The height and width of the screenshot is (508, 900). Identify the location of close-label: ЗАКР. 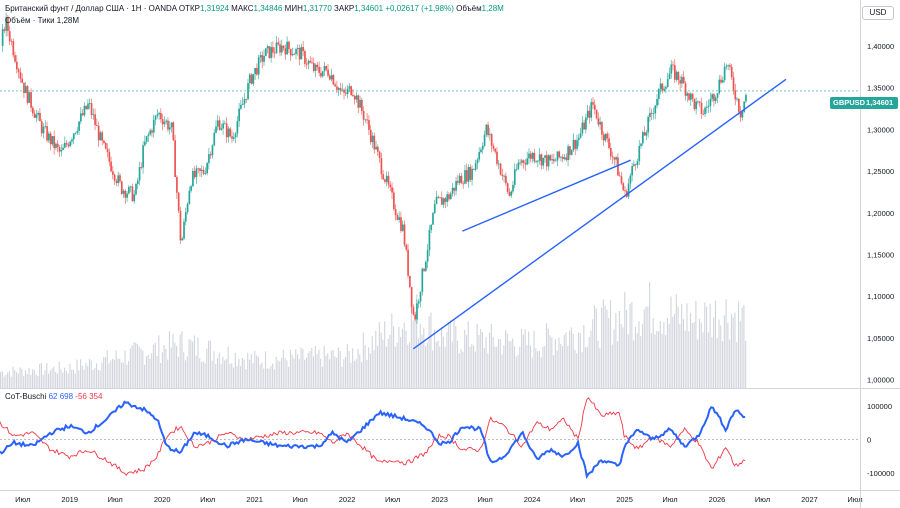
(344, 8).